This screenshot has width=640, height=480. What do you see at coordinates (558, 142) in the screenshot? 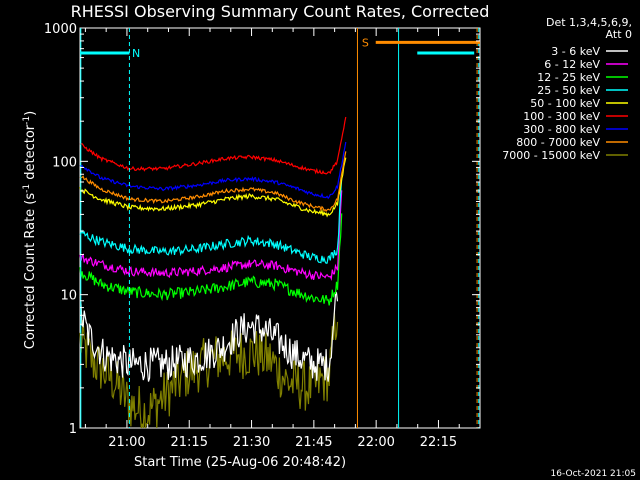
I see `legend-label: 800 - 7000 keV` at bounding box center [558, 142].